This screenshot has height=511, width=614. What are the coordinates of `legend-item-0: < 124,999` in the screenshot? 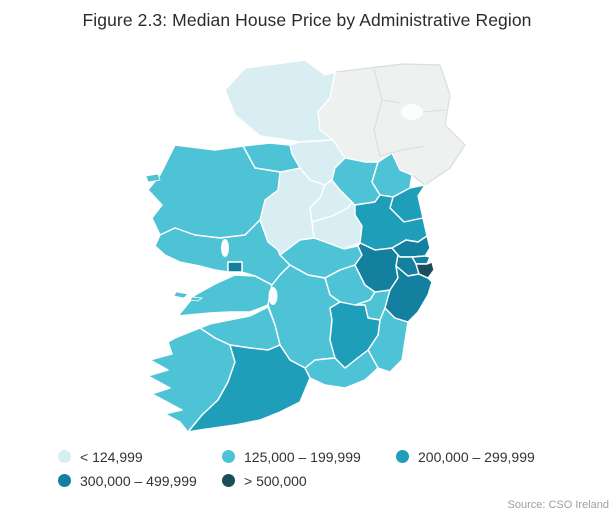 It's located at (140, 456).